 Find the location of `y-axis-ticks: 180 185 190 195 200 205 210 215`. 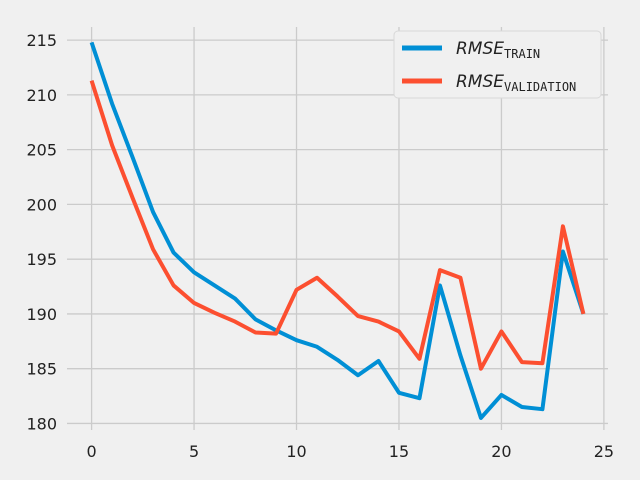

y-axis-ticks: 180 185 190 195 200 205 210 215 is located at coordinates (41, 232).